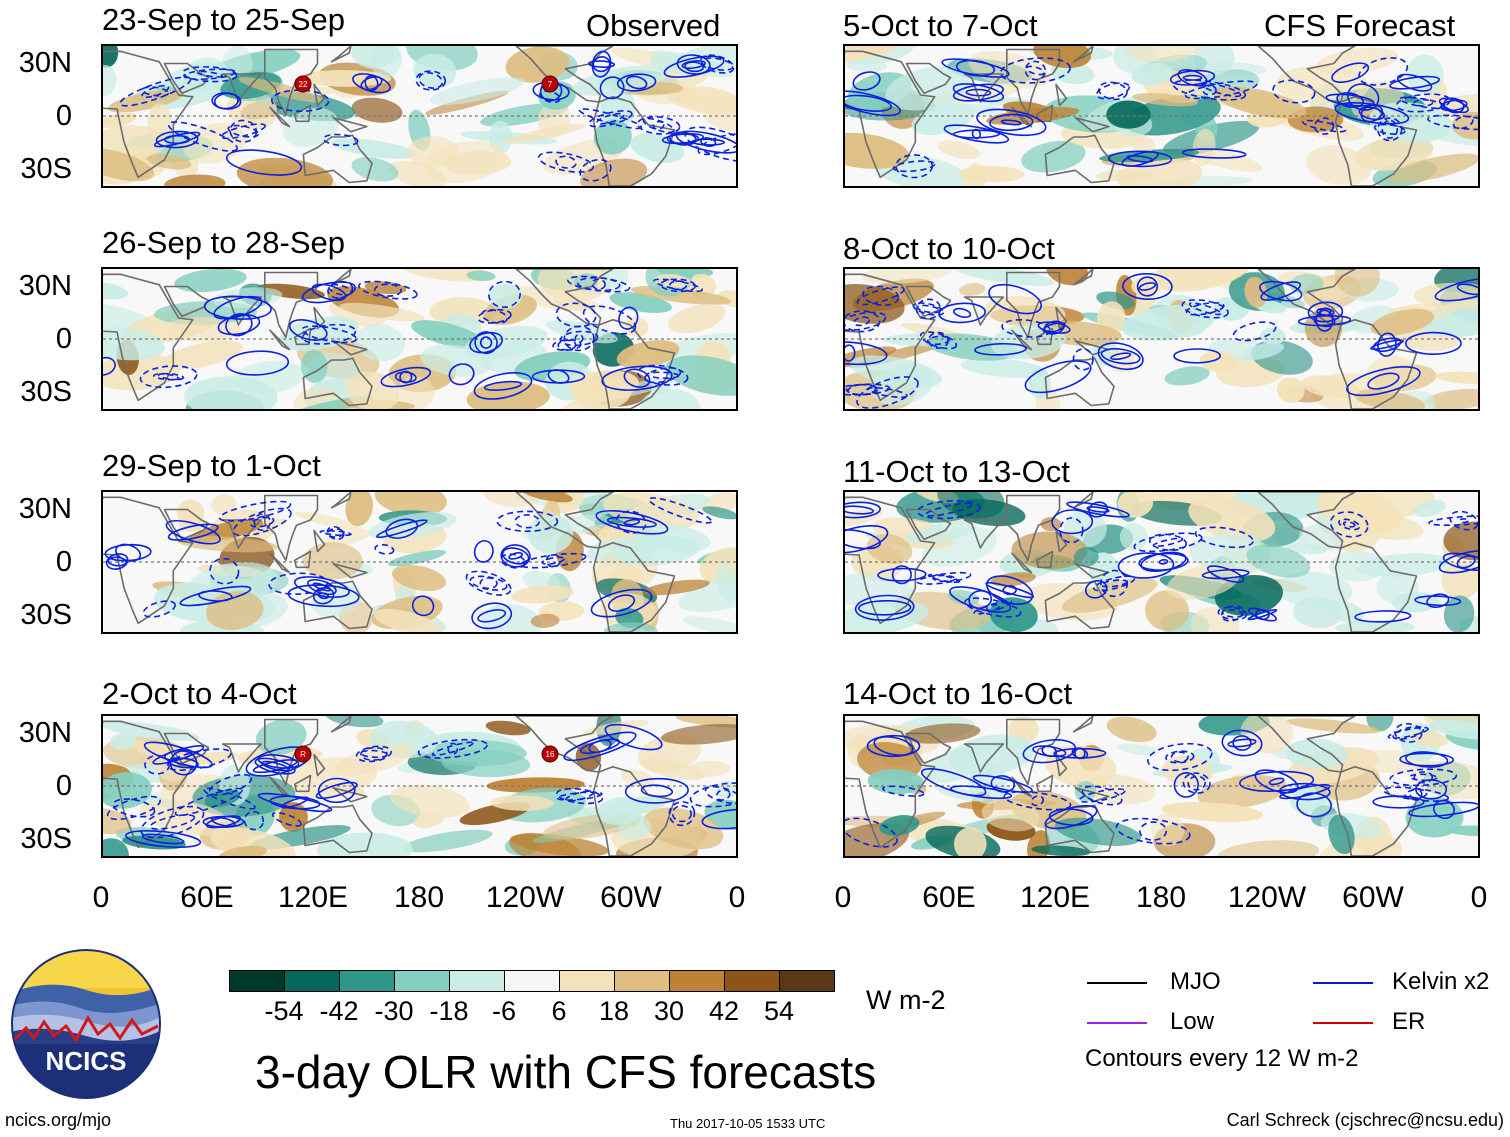 The image size is (1510, 1137). I want to click on legend-label: MJO, so click(1195, 981).